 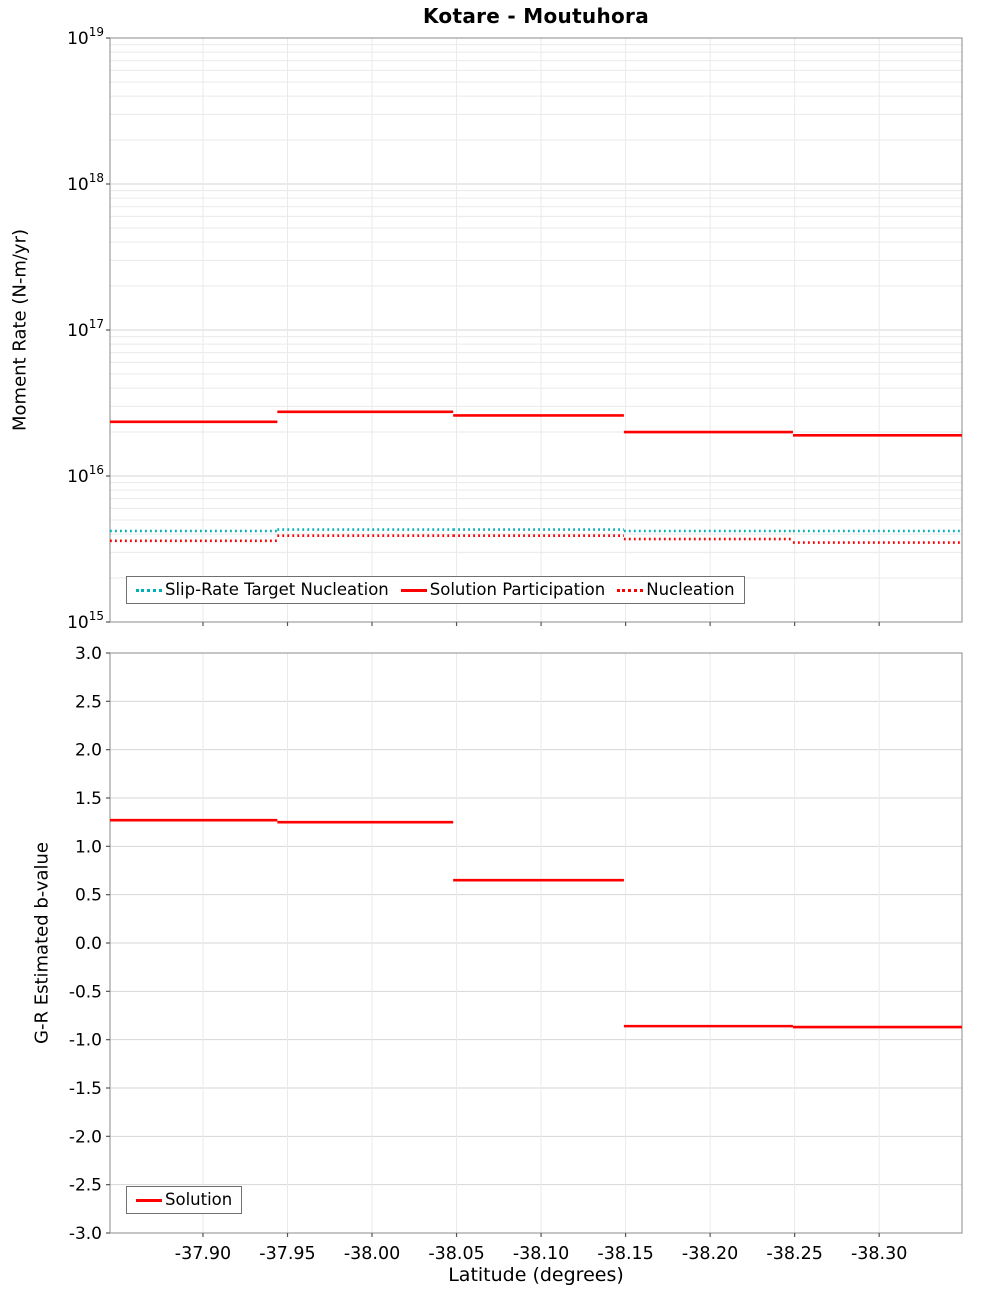 What do you see at coordinates (85, 1186) in the screenshot?
I see `y-tick-label: -2.5` at bounding box center [85, 1186].